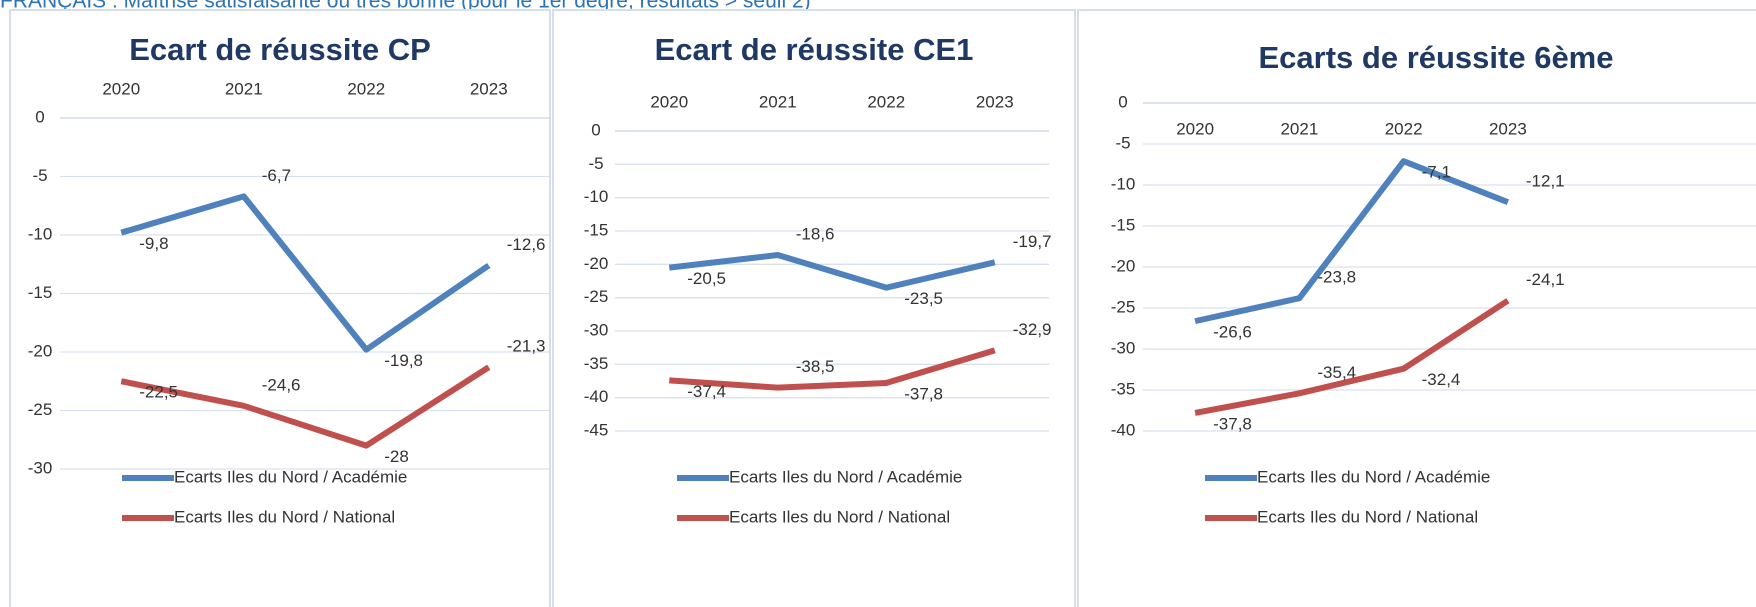  I want to click on data-label: -18,6, so click(815, 233).